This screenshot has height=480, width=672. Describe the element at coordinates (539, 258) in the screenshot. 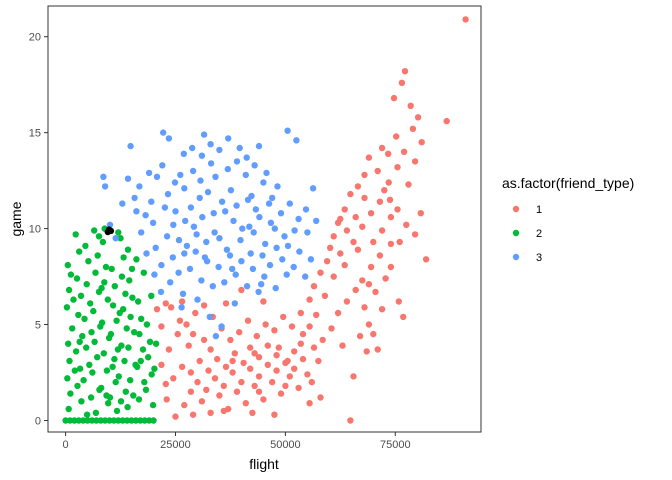

I see `legend-label: 3` at that location.